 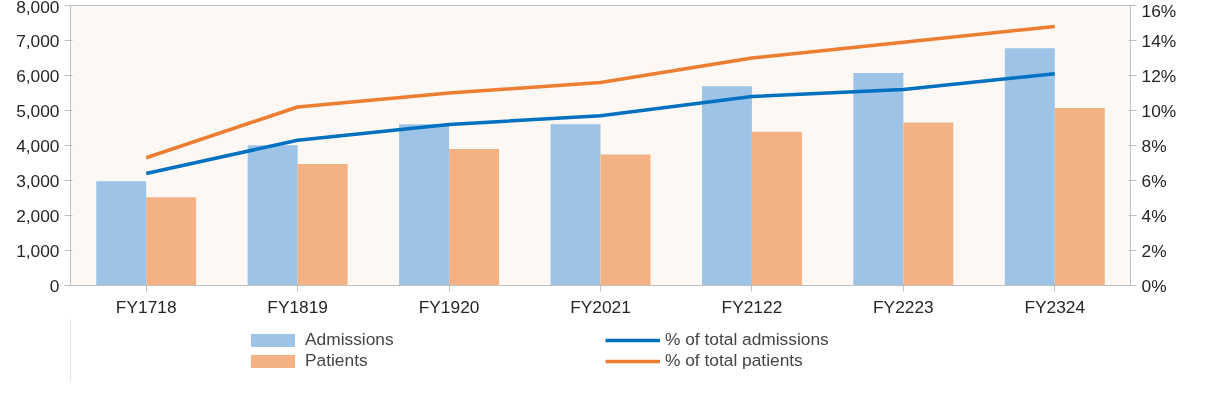 What do you see at coordinates (38, 75) in the screenshot?
I see `y-tick-label: 6,000` at bounding box center [38, 75].